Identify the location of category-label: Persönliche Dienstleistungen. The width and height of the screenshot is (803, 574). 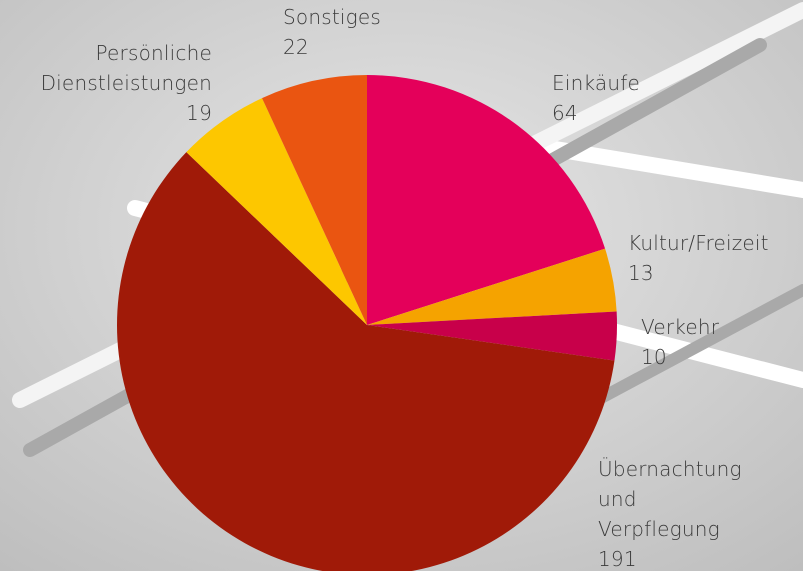
(126, 68).